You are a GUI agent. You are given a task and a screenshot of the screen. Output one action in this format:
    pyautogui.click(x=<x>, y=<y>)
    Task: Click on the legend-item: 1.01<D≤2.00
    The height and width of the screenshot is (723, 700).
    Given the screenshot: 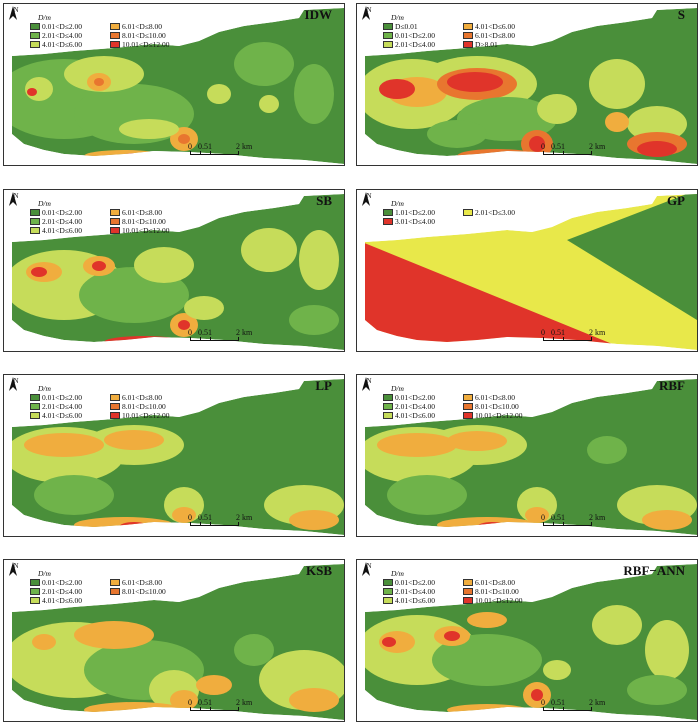 What is the action you would take?
    pyautogui.click(x=422, y=212)
    